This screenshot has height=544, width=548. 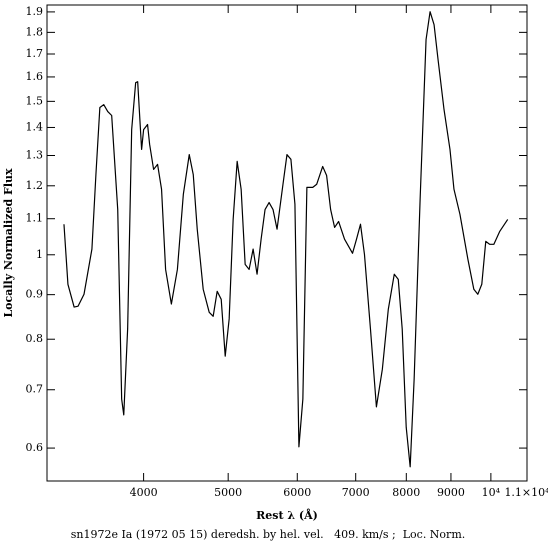 I want to click on y-tick-label: 1.6, so click(x=35, y=76).